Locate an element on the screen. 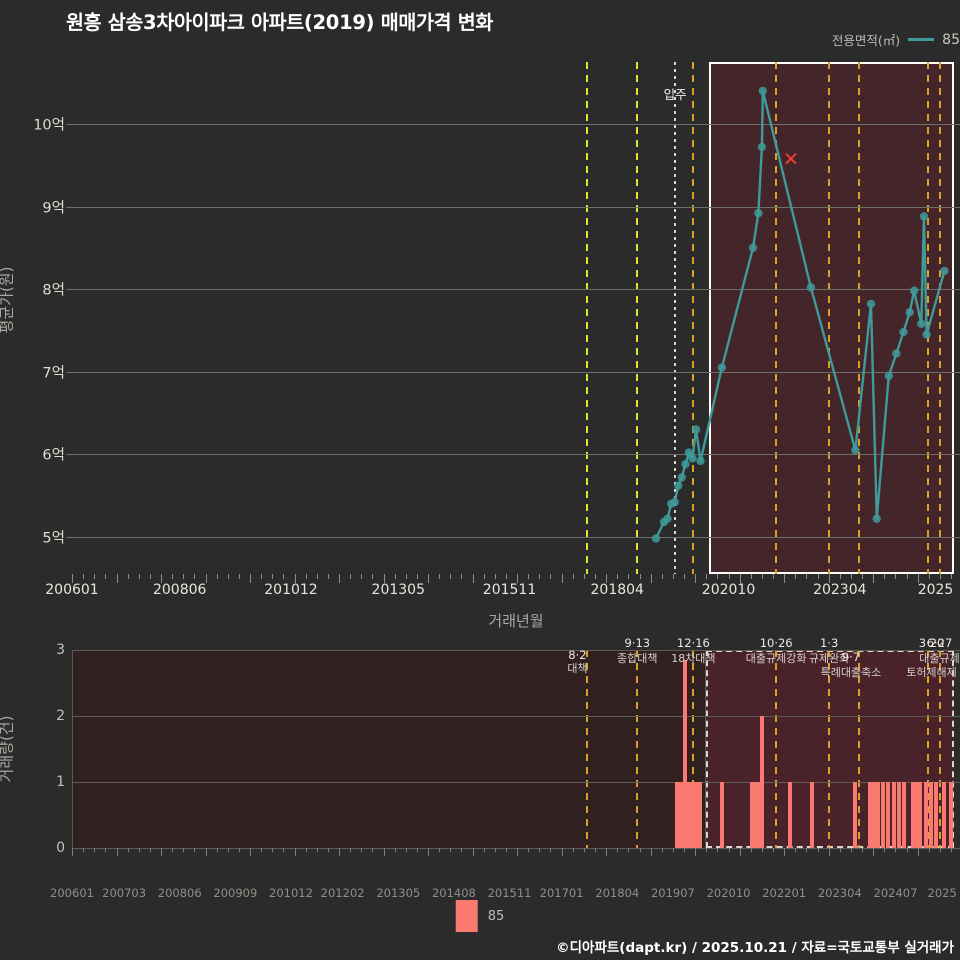 This screenshot has width=960, height=960. volume-y-label: 0 is located at coordinates (60, 848).